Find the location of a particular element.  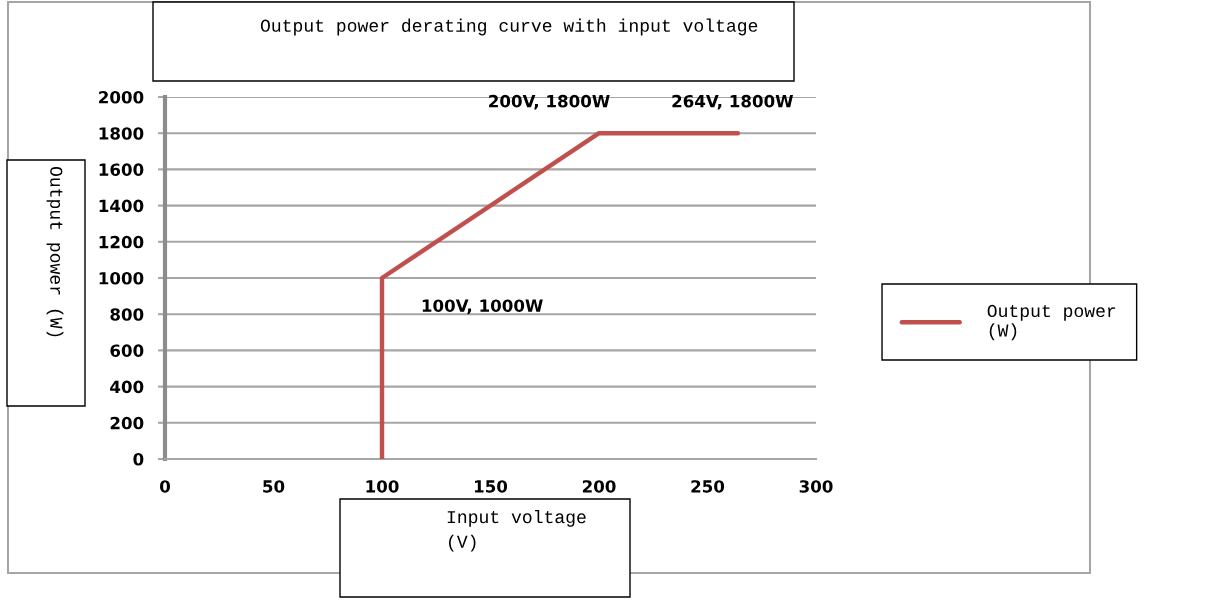

y-axis-title: Output power (W) is located at coordinates (55, 251).